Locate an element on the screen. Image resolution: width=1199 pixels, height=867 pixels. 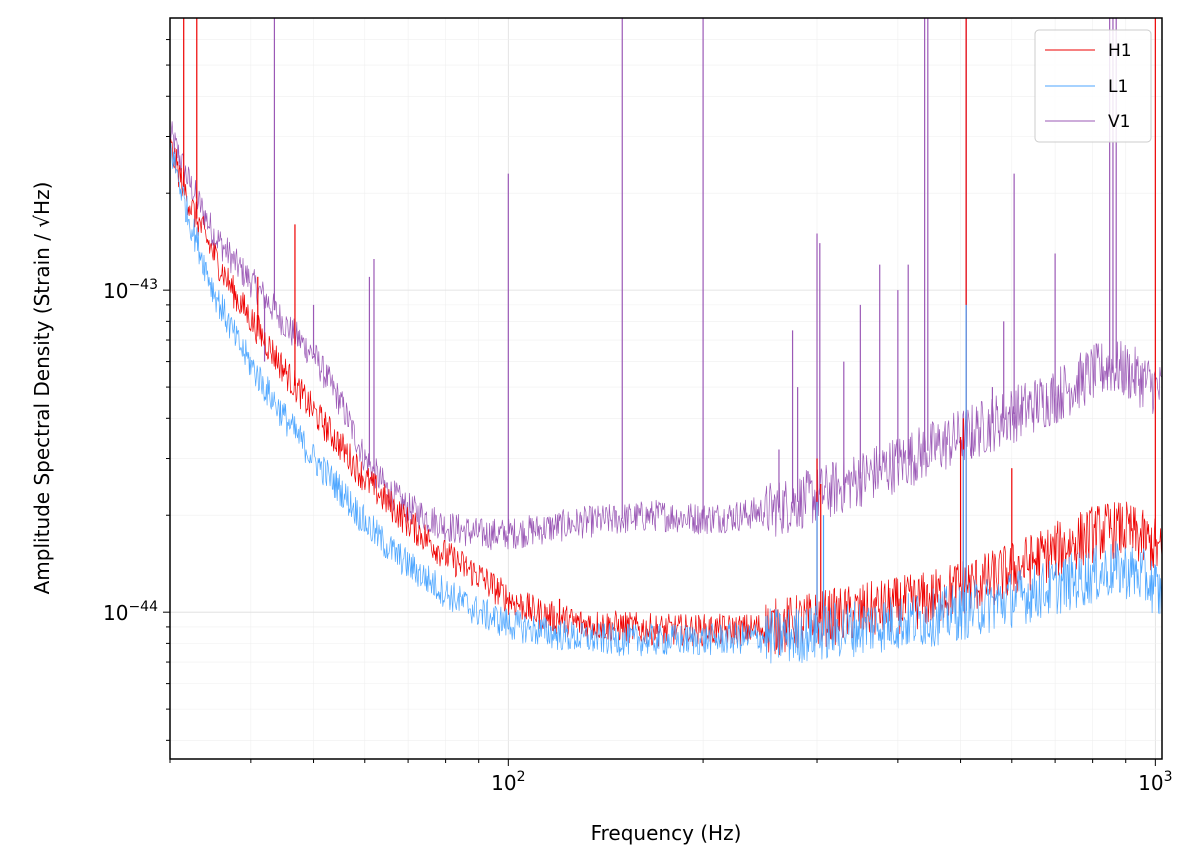
x-tick-label: 10³ is located at coordinates (1155, 782).